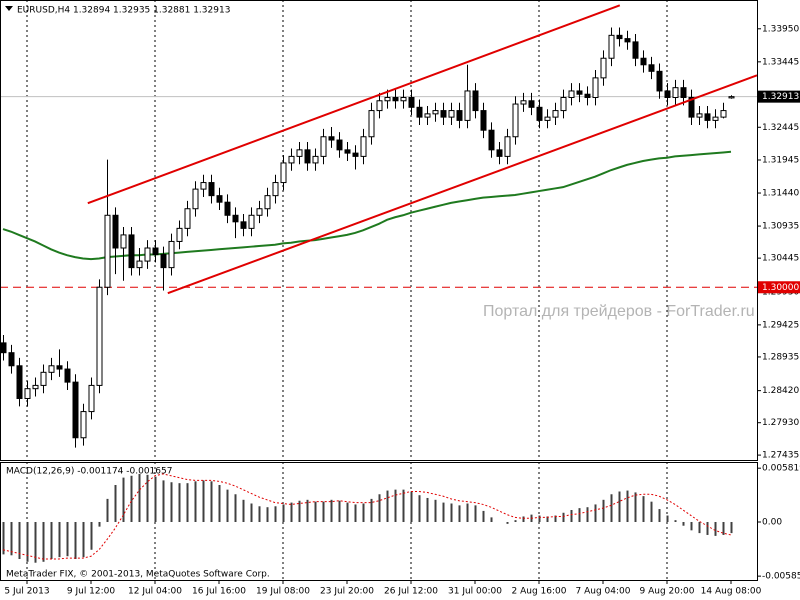  I want to click on x-tick-label: 5 Jul 2013, so click(26, 592).